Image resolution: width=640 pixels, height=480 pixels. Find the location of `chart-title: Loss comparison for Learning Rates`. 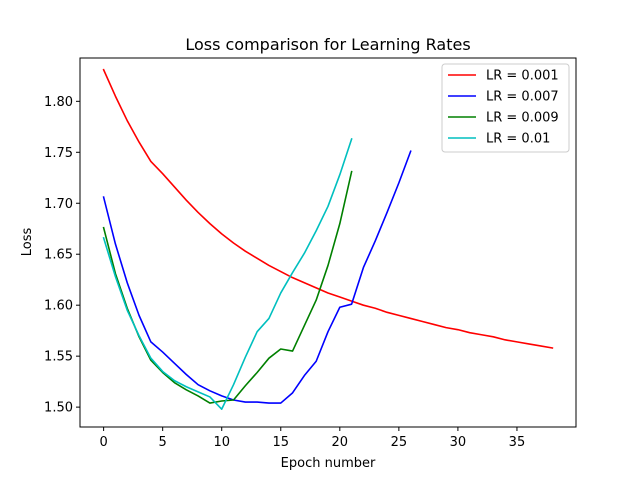

chart-title: Loss comparison for Learning Rates is located at coordinates (327, 44).